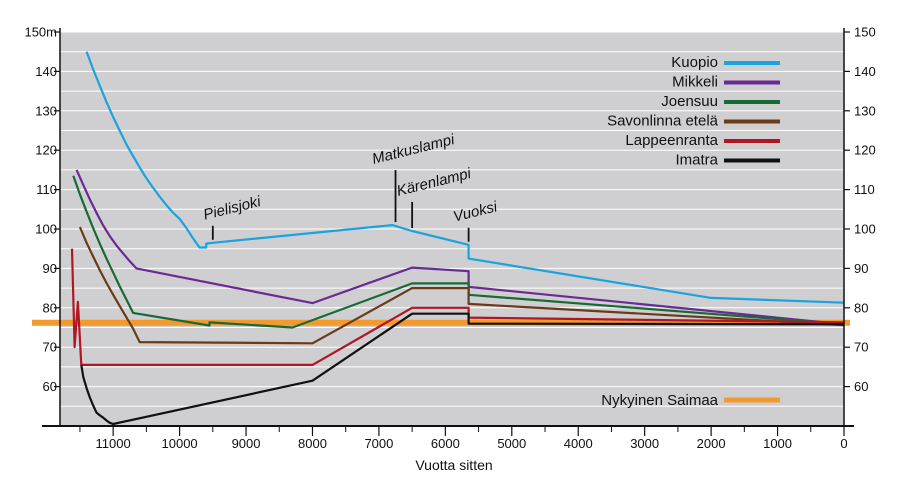 The width and height of the screenshot is (904, 486). What do you see at coordinates (50, 347) in the screenshot?
I see `y-tick-label-left: 70` at bounding box center [50, 347].